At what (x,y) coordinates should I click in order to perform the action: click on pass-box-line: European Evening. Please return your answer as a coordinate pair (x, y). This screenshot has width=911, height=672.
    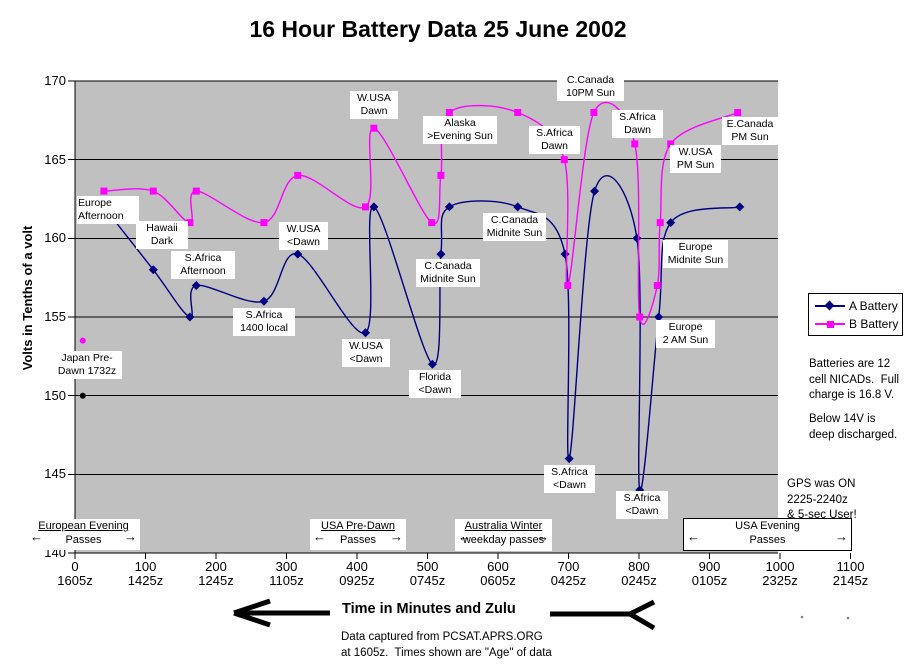
    Looking at the image, I should click on (83, 526).